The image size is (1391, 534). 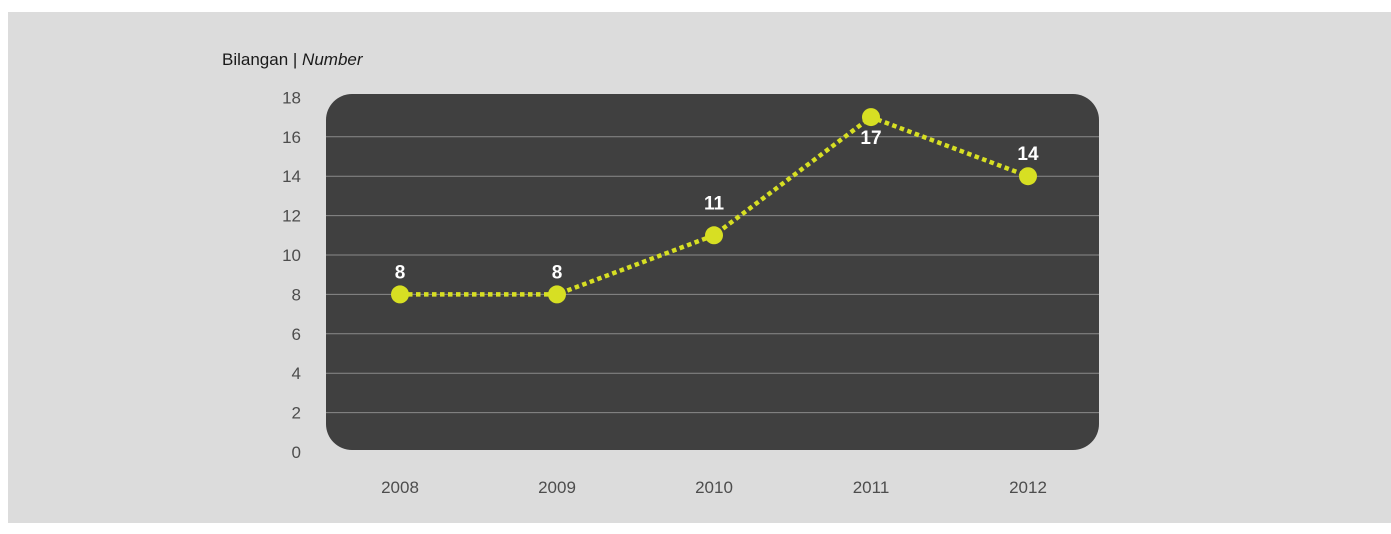 I want to click on y-tick-label: 10, so click(x=291, y=255).